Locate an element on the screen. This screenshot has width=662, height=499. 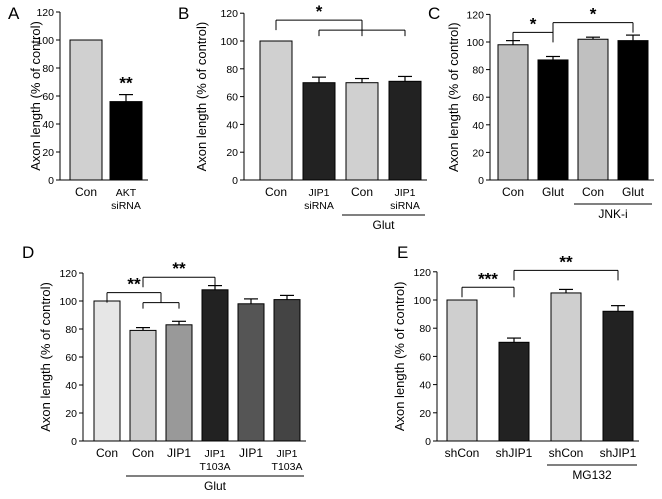
group-label: MG132 is located at coordinates (592, 475).